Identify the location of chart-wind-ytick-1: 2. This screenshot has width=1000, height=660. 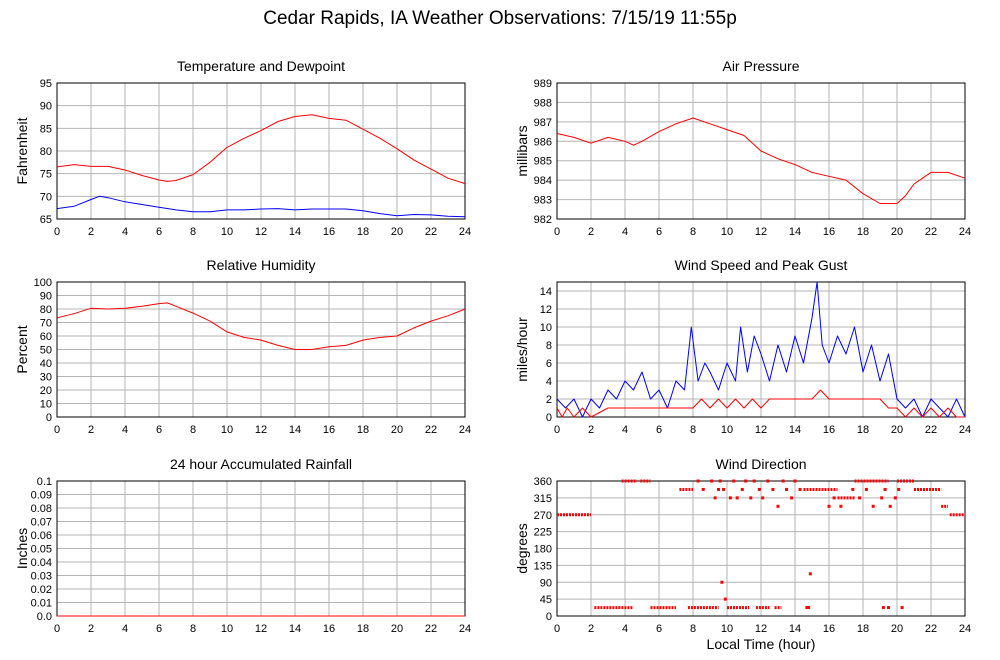
(549, 400).